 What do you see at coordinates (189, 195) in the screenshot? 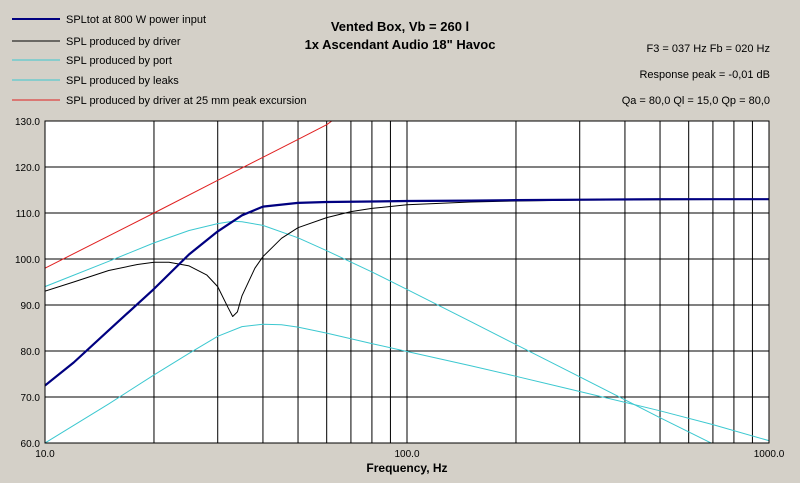
I see `series-line-spl-produced-by-driver-at-25-mm-peak-excursion` at bounding box center [189, 195].